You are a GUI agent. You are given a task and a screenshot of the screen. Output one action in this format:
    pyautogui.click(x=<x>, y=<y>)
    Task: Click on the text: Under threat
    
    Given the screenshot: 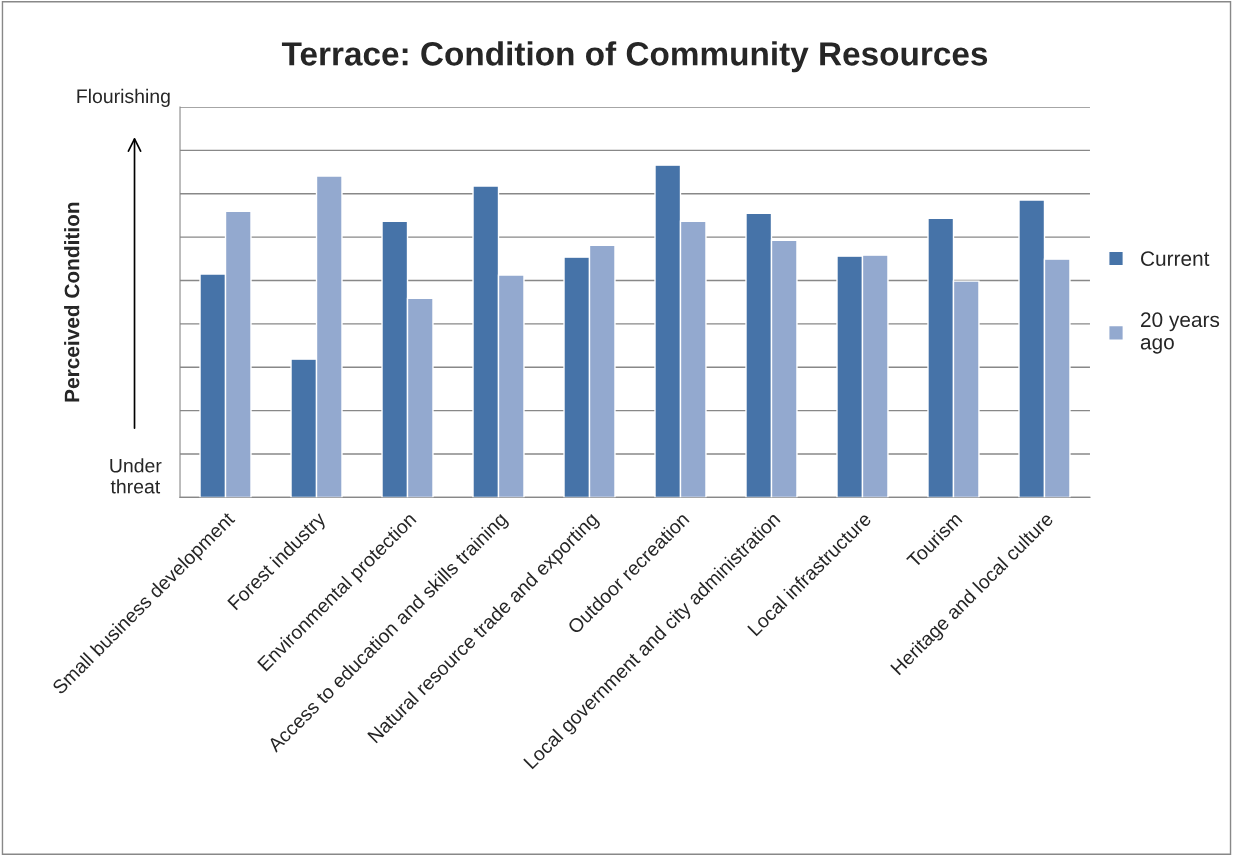 What is the action you would take?
    pyautogui.click(x=136, y=476)
    